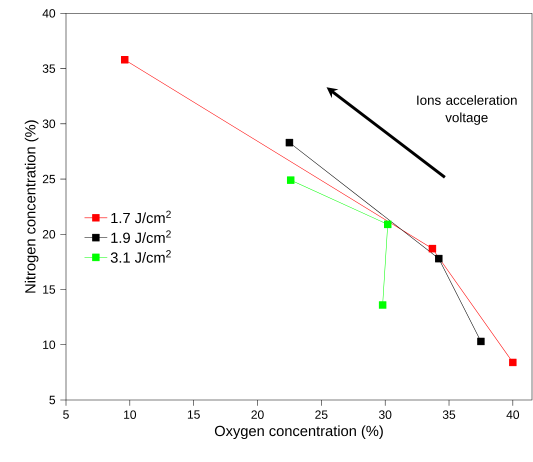 The image size is (533, 462). I want to click on x-tick-label: 10, so click(130, 414).